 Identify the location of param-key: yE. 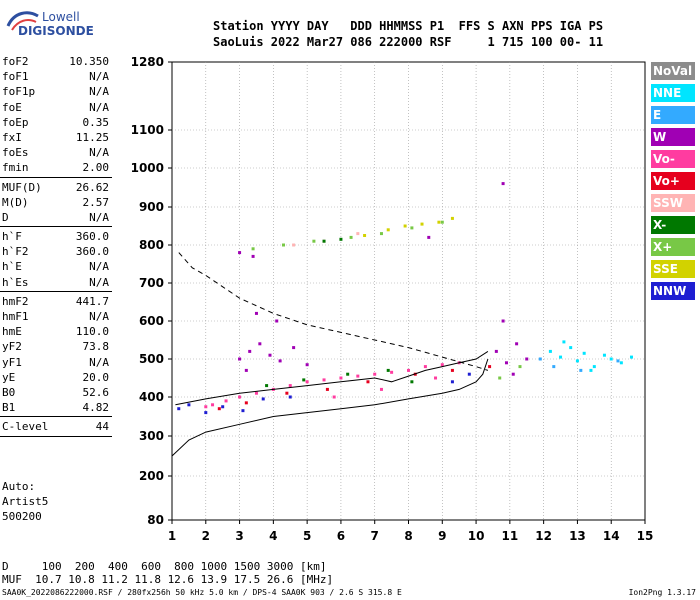
(9, 377).